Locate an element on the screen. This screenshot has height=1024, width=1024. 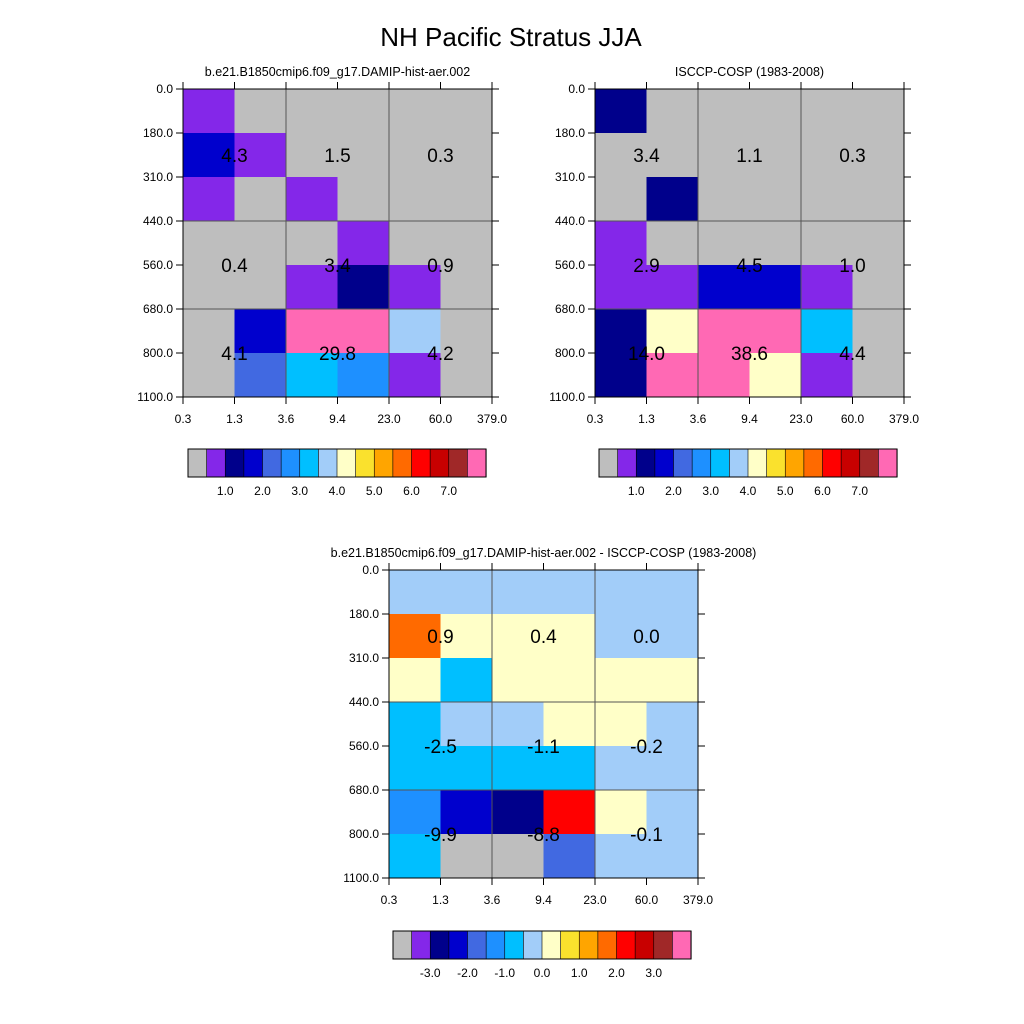
colorbar-label: 3.0 is located at coordinates (710, 491).